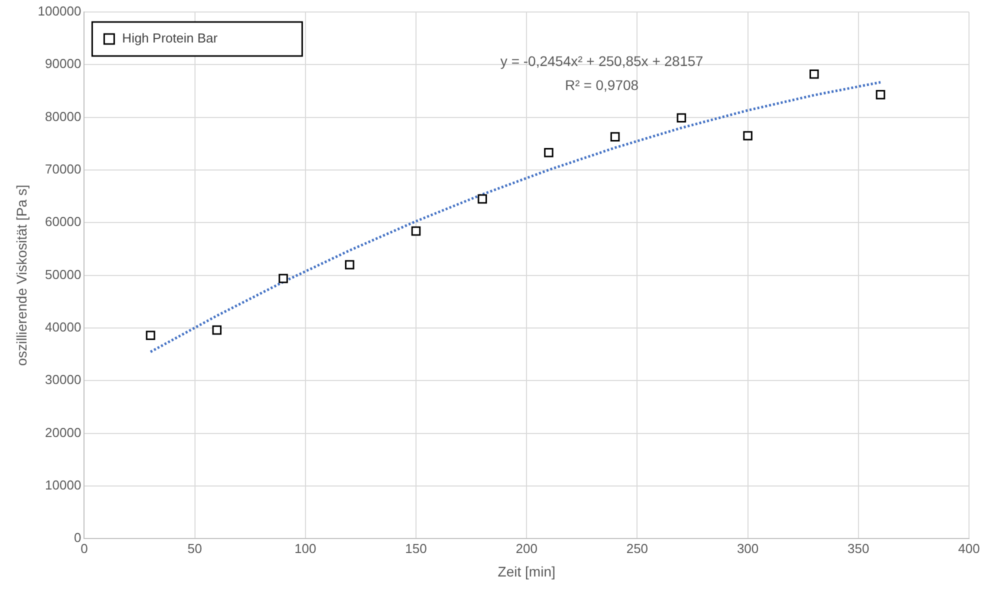  Describe the element at coordinates (63, 432) in the screenshot. I see `y-tick-label: 20000` at that location.